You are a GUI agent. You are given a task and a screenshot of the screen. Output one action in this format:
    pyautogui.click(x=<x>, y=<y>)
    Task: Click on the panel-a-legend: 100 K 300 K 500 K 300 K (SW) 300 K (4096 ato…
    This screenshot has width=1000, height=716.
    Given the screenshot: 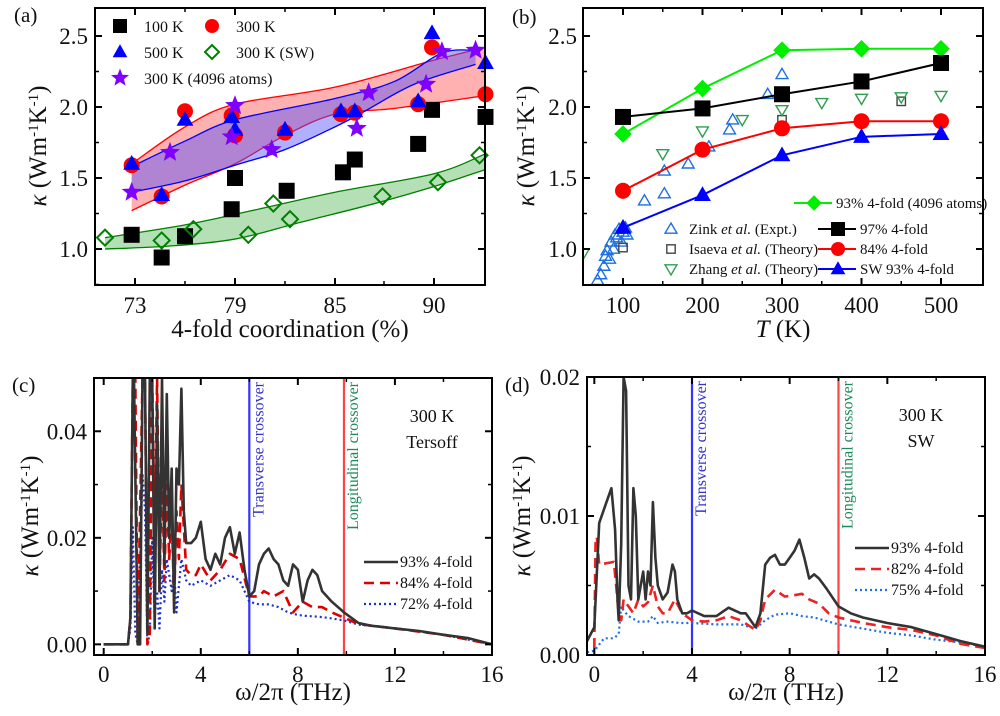 What is the action you would take?
    pyautogui.click(x=212, y=53)
    